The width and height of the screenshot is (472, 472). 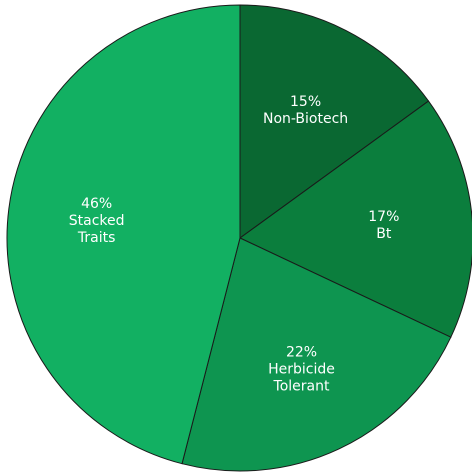 What do you see at coordinates (305, 119) in the screenshot?
I see `slice-label: Non-Biotech` at bounding box center [305, 119].